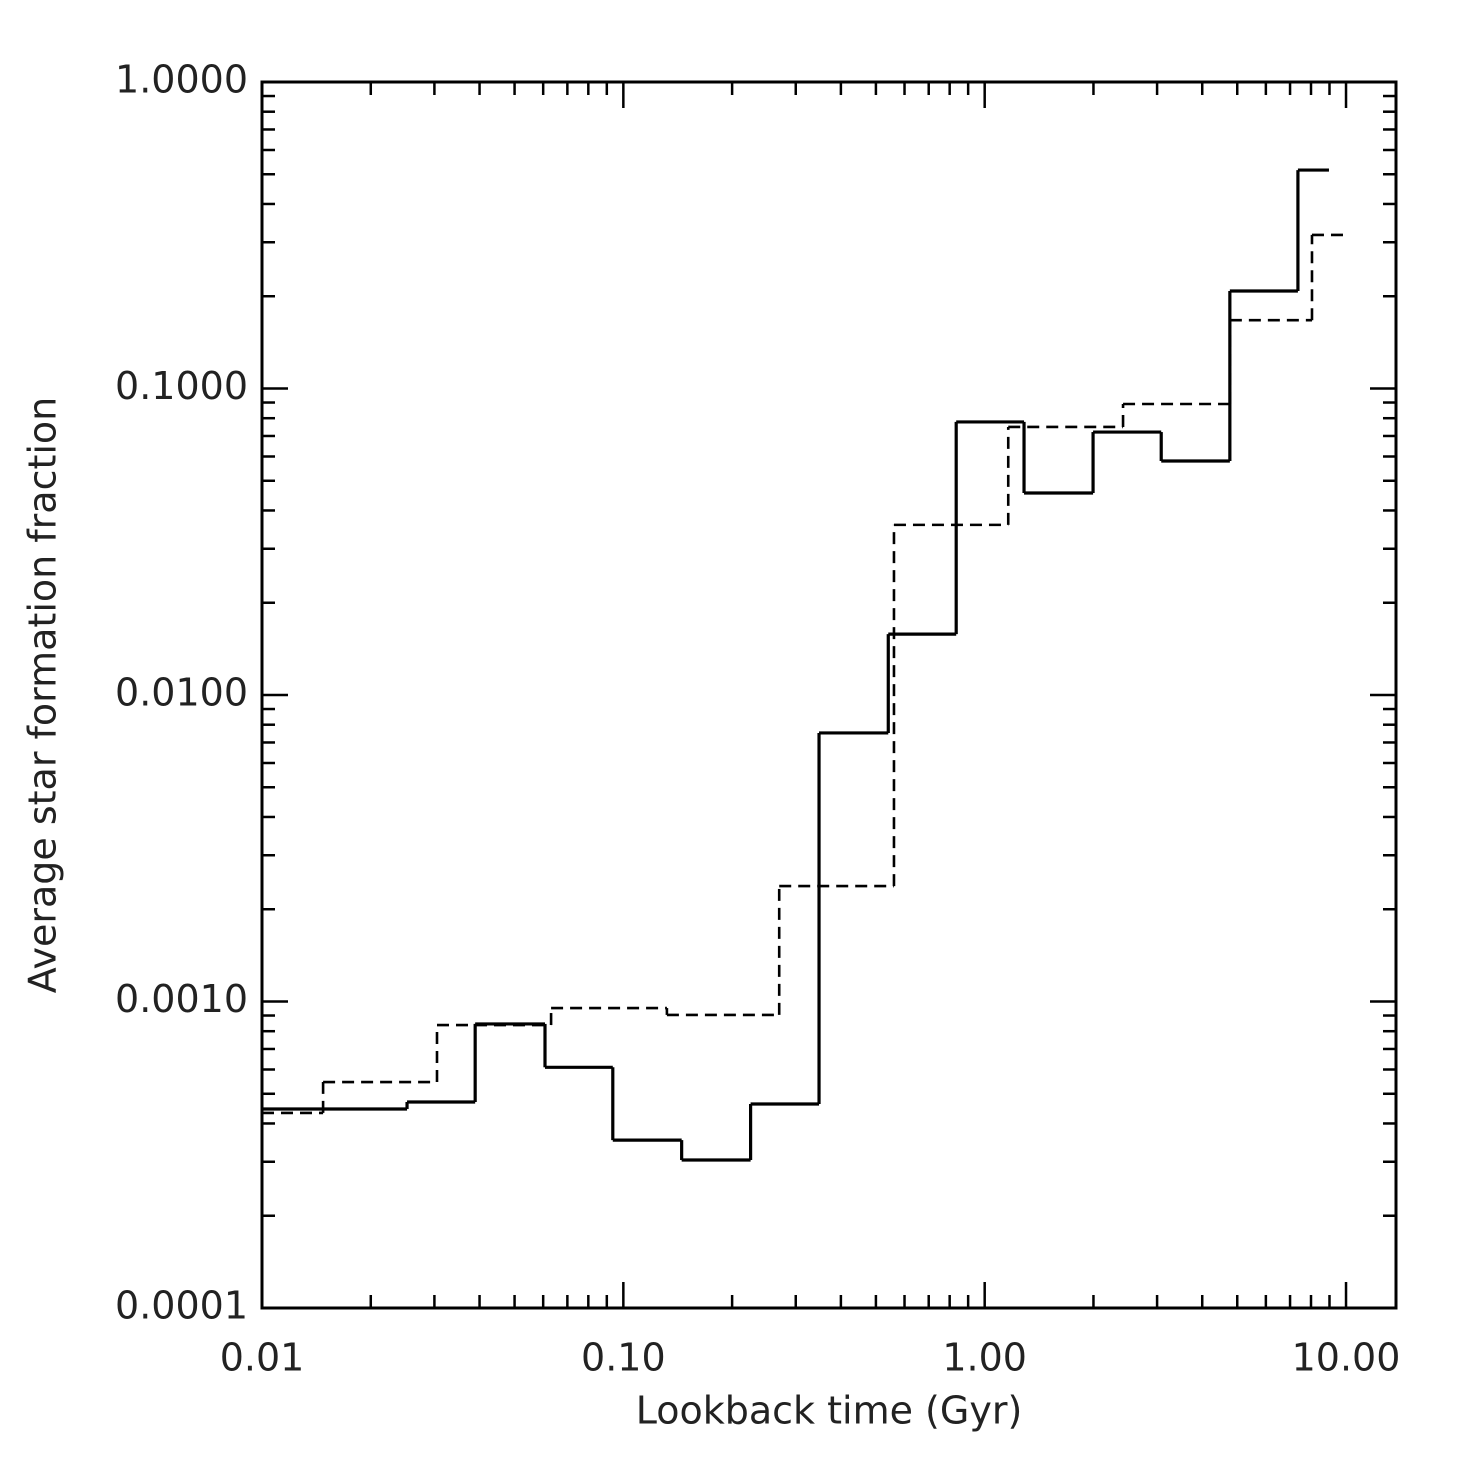 Image resolution: width=1475 pixels, height=1475 pixels. I want to click on y-axis-label: Average star formation fraction, so click(43, 695).